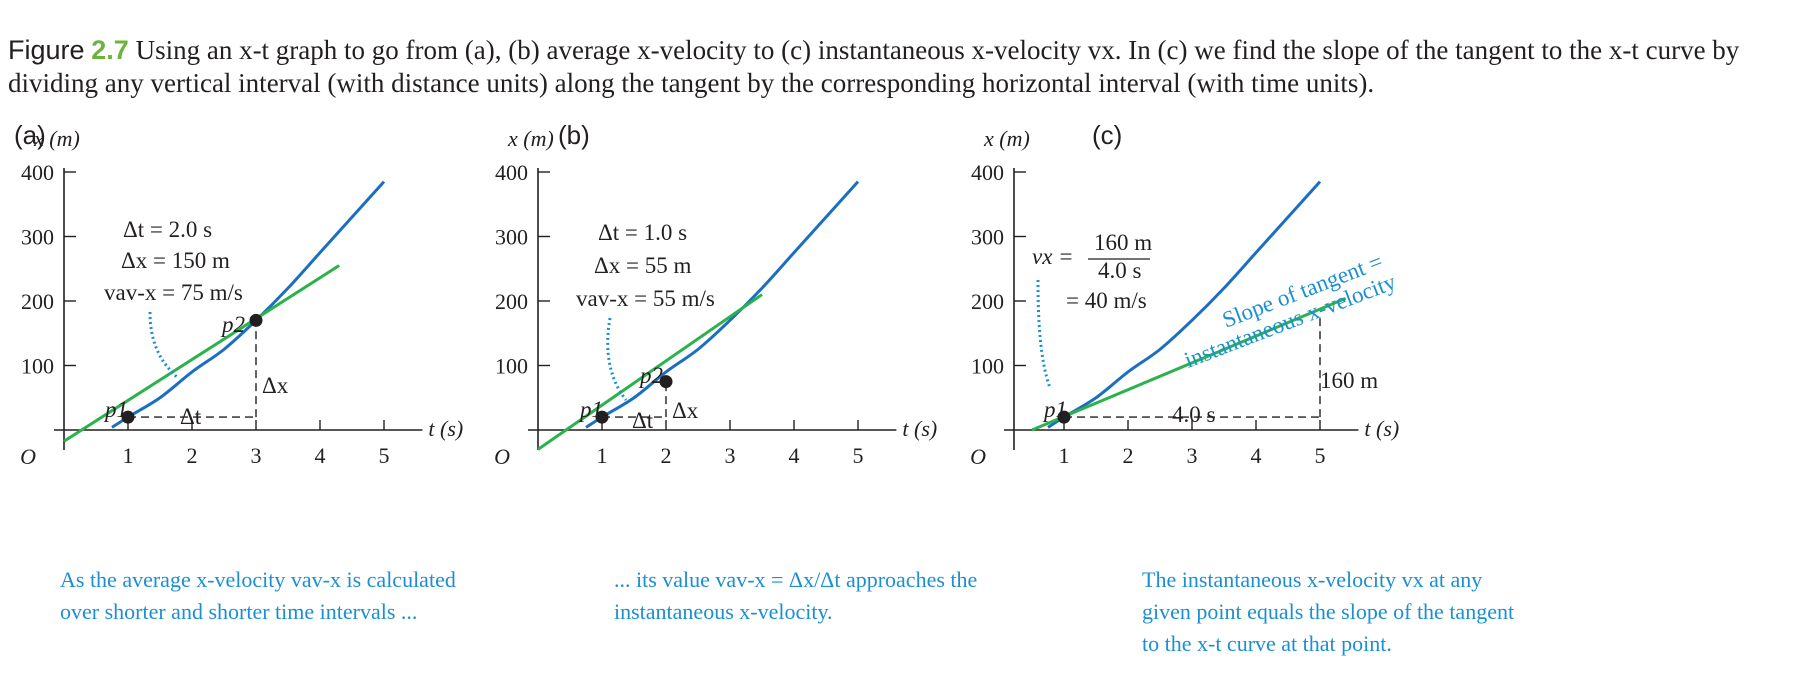  Describe the element at coordinates (1107, 135) in the screenshot. I see `panel-letter-c: (c)` at that location.